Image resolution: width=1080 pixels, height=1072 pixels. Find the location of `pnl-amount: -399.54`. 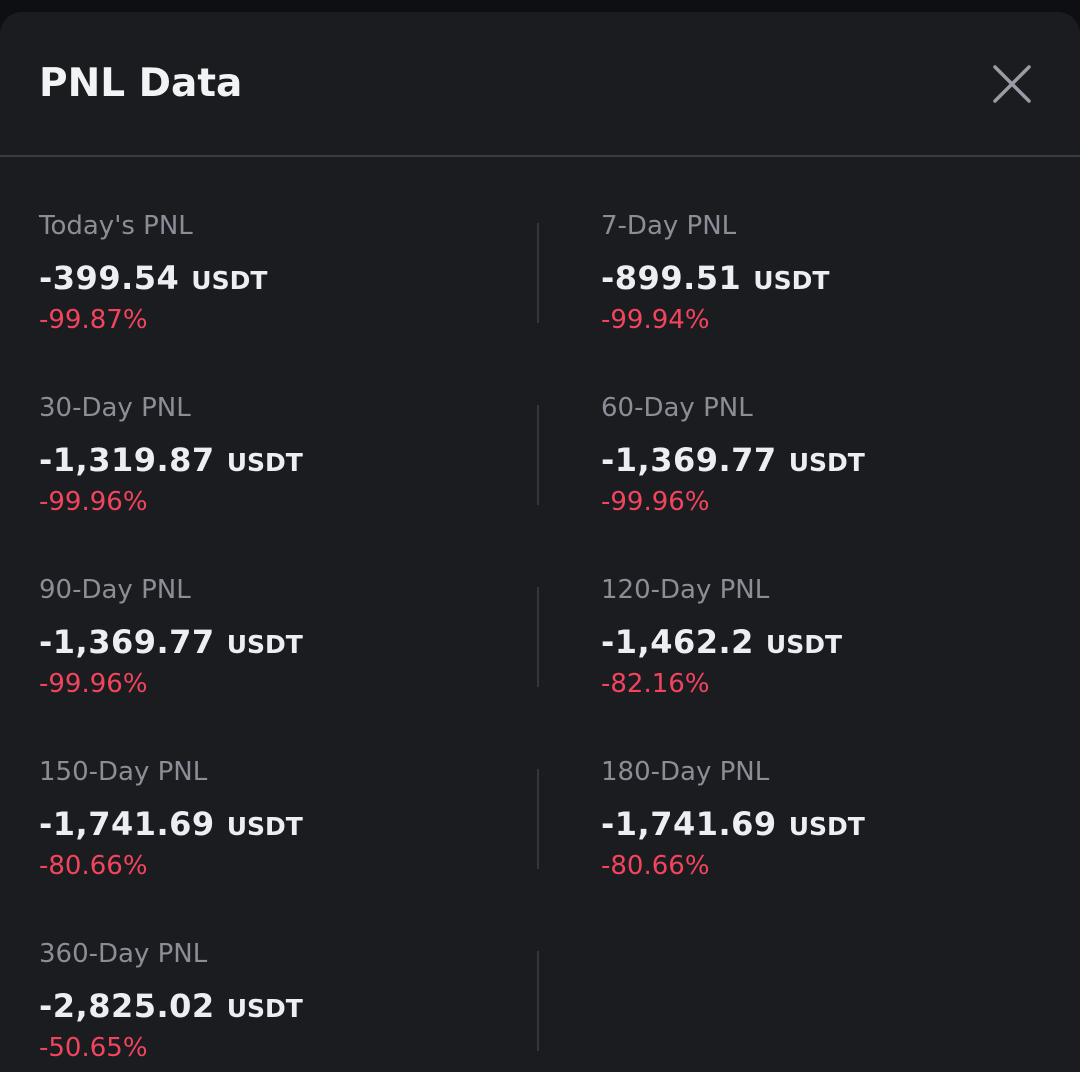

pnl-amount: -399.54 is located at coordinates (109, 278).